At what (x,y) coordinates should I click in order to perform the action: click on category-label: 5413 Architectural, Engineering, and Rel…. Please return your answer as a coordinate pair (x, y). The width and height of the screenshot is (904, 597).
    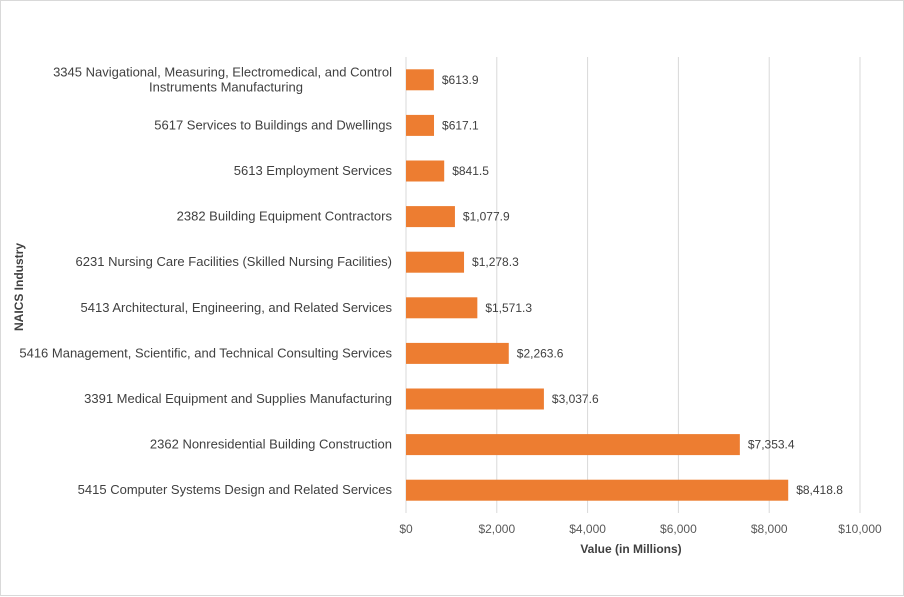
    Looking at the image, I should click on (237, 307).